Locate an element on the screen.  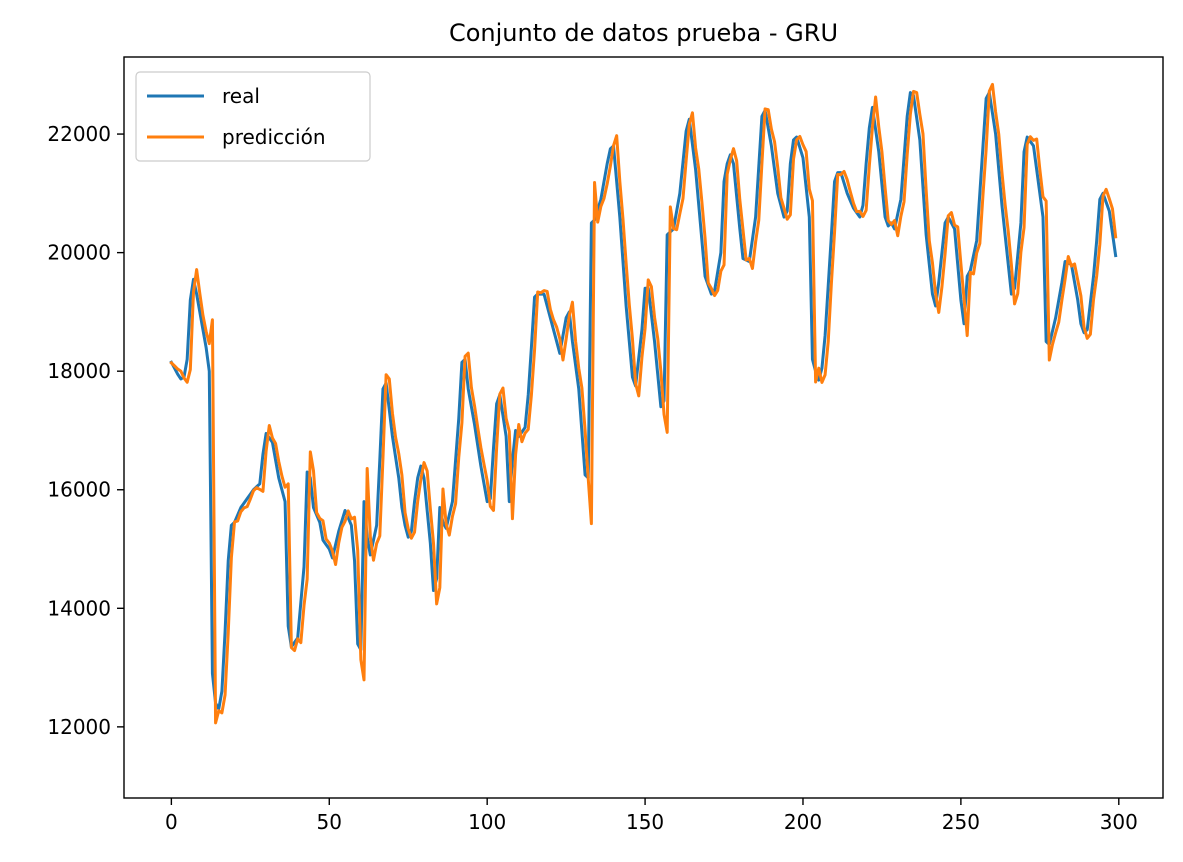
x-tick-label: 50 is located at coordinates (329, 822).